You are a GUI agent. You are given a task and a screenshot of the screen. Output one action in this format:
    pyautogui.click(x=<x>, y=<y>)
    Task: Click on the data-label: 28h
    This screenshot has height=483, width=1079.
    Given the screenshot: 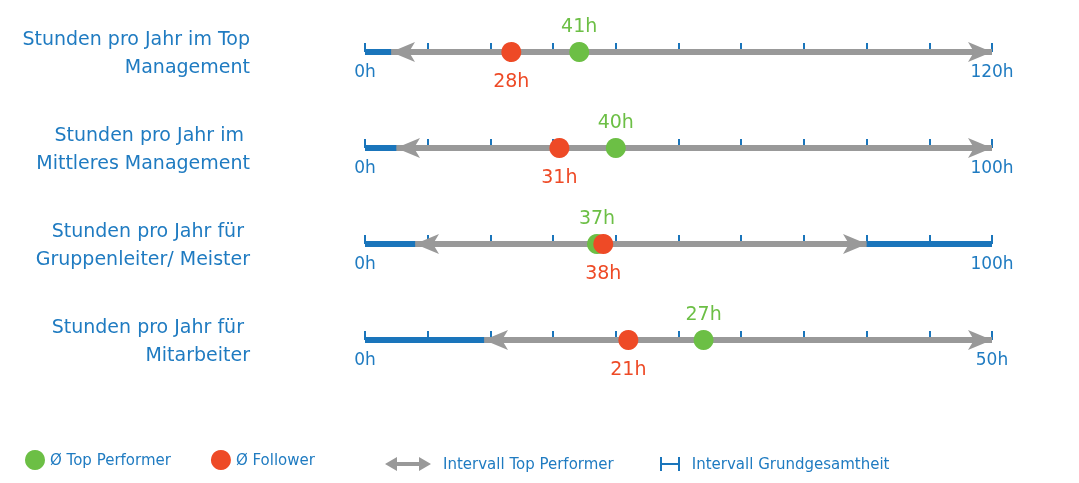 What is the action you would take?
    pyautogui.click(x=511, y=79)
    